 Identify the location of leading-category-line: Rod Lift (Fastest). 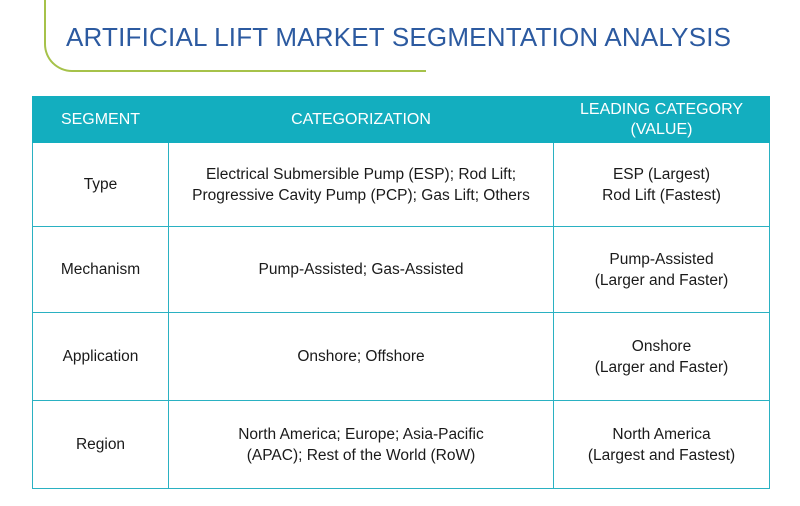
(661, 195).